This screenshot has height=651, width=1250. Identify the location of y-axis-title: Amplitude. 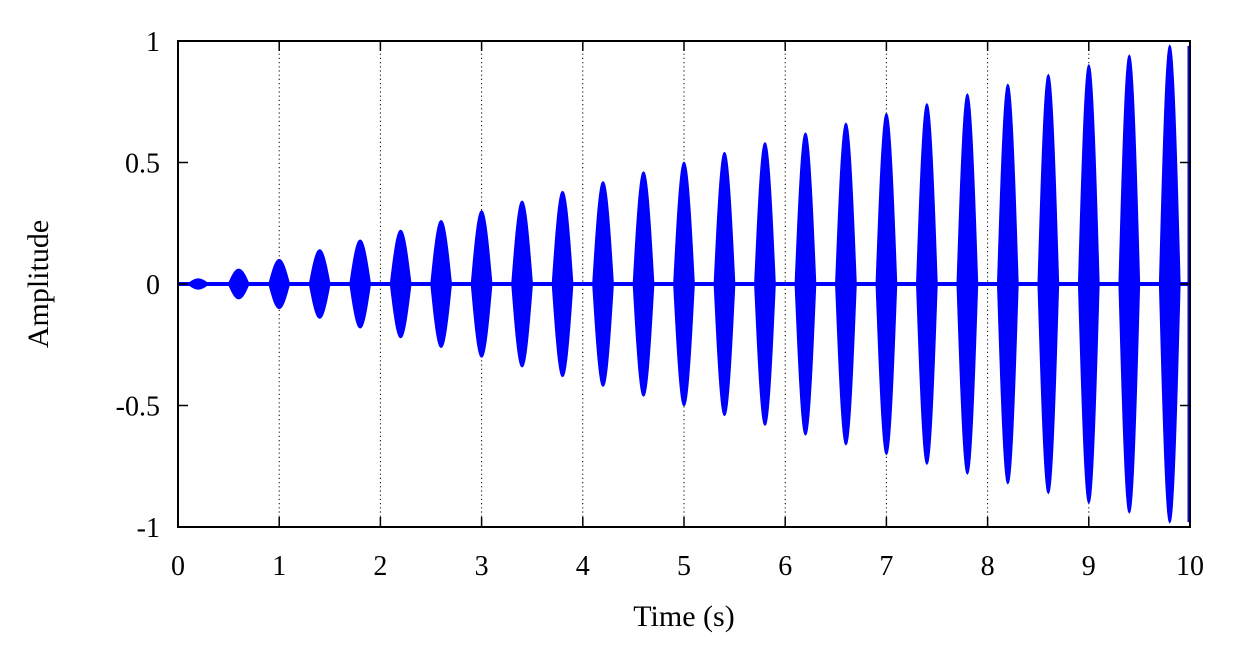
(38, 284).